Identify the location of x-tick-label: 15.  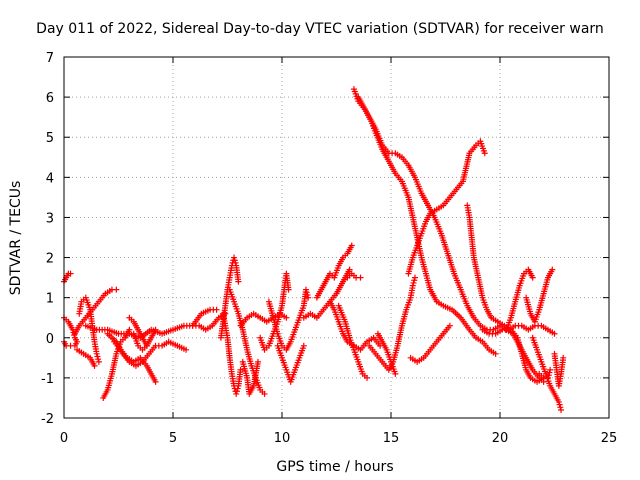
(391, 438).